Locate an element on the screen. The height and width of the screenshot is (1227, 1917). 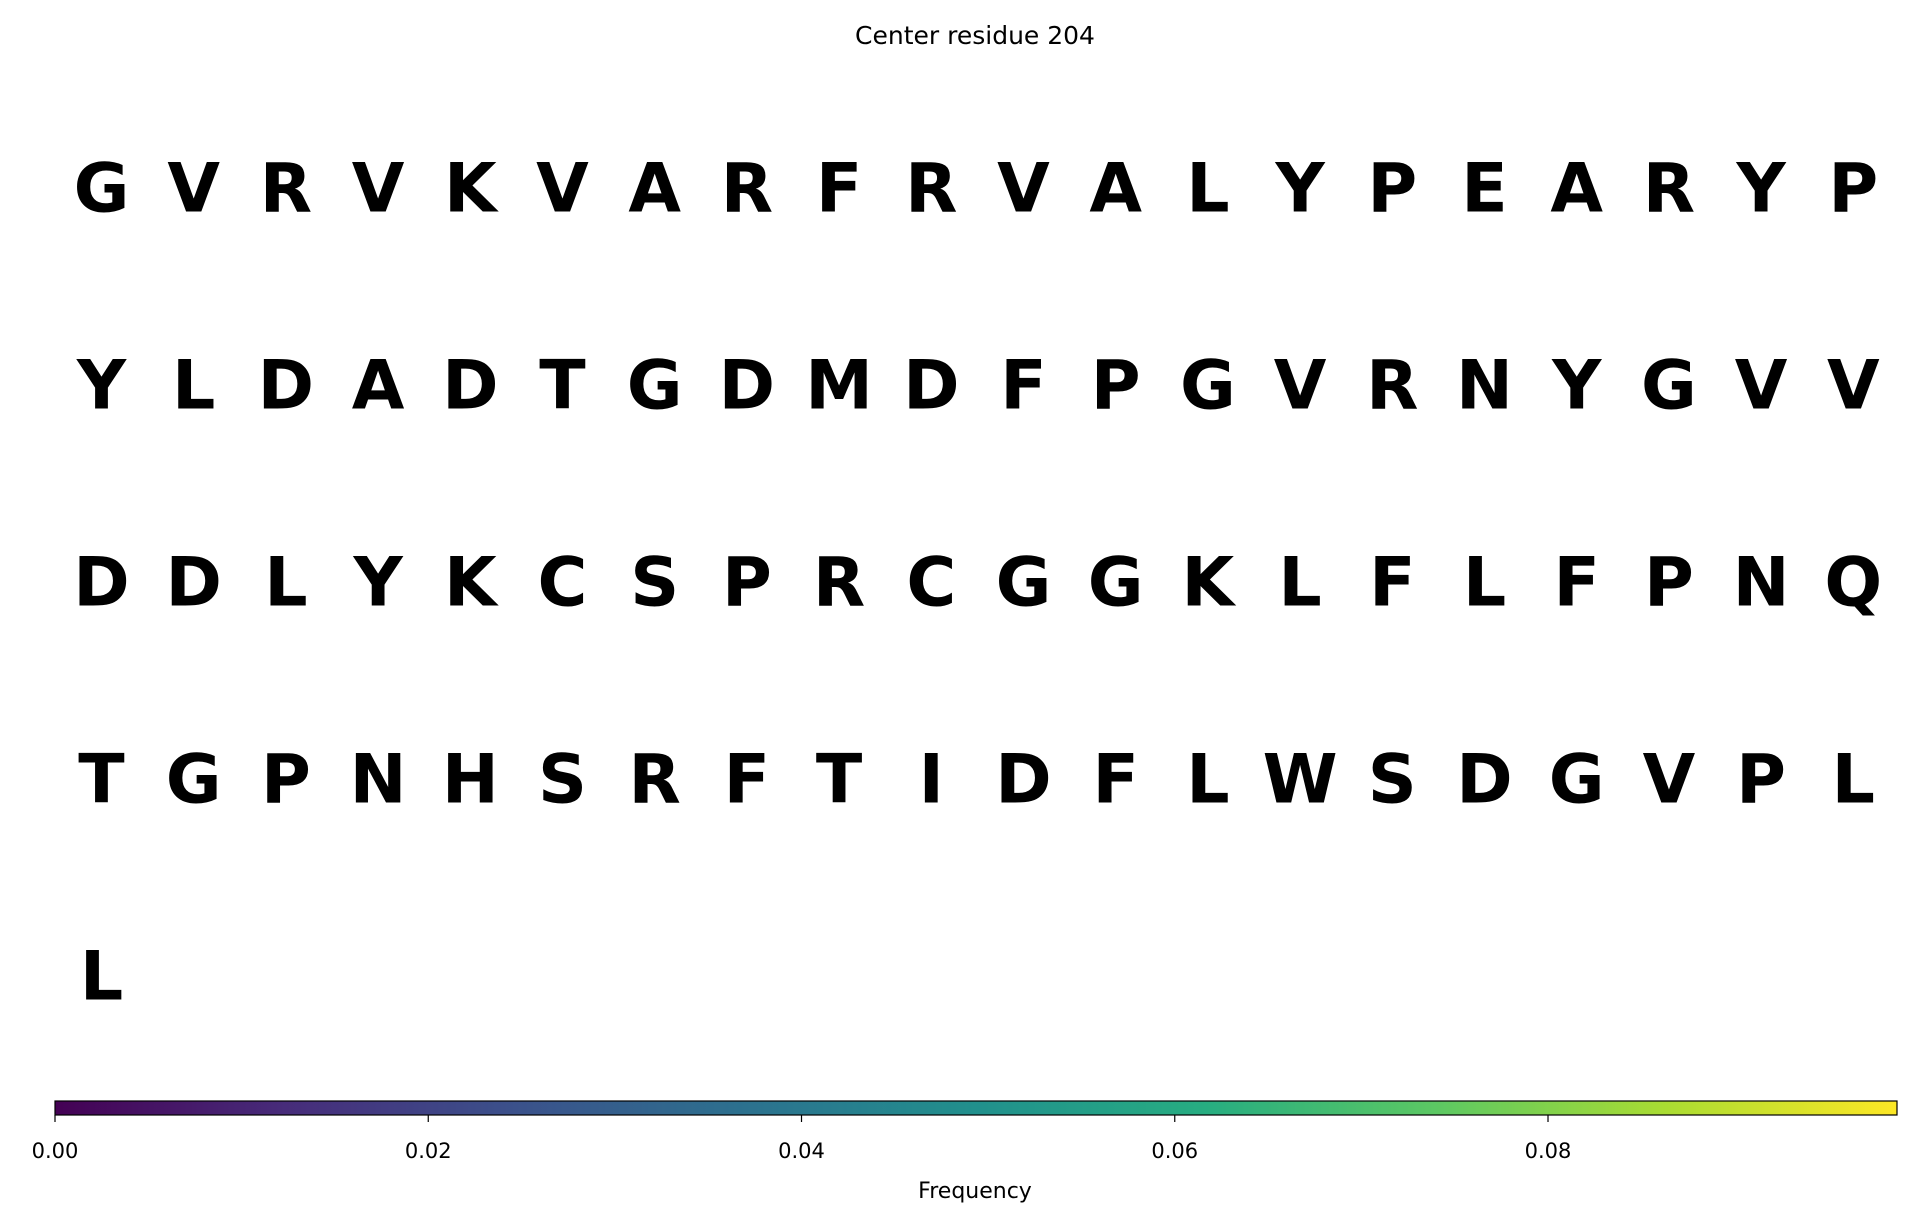
x-tick-label: 0.08 is located at coordinates (1548, 1151).